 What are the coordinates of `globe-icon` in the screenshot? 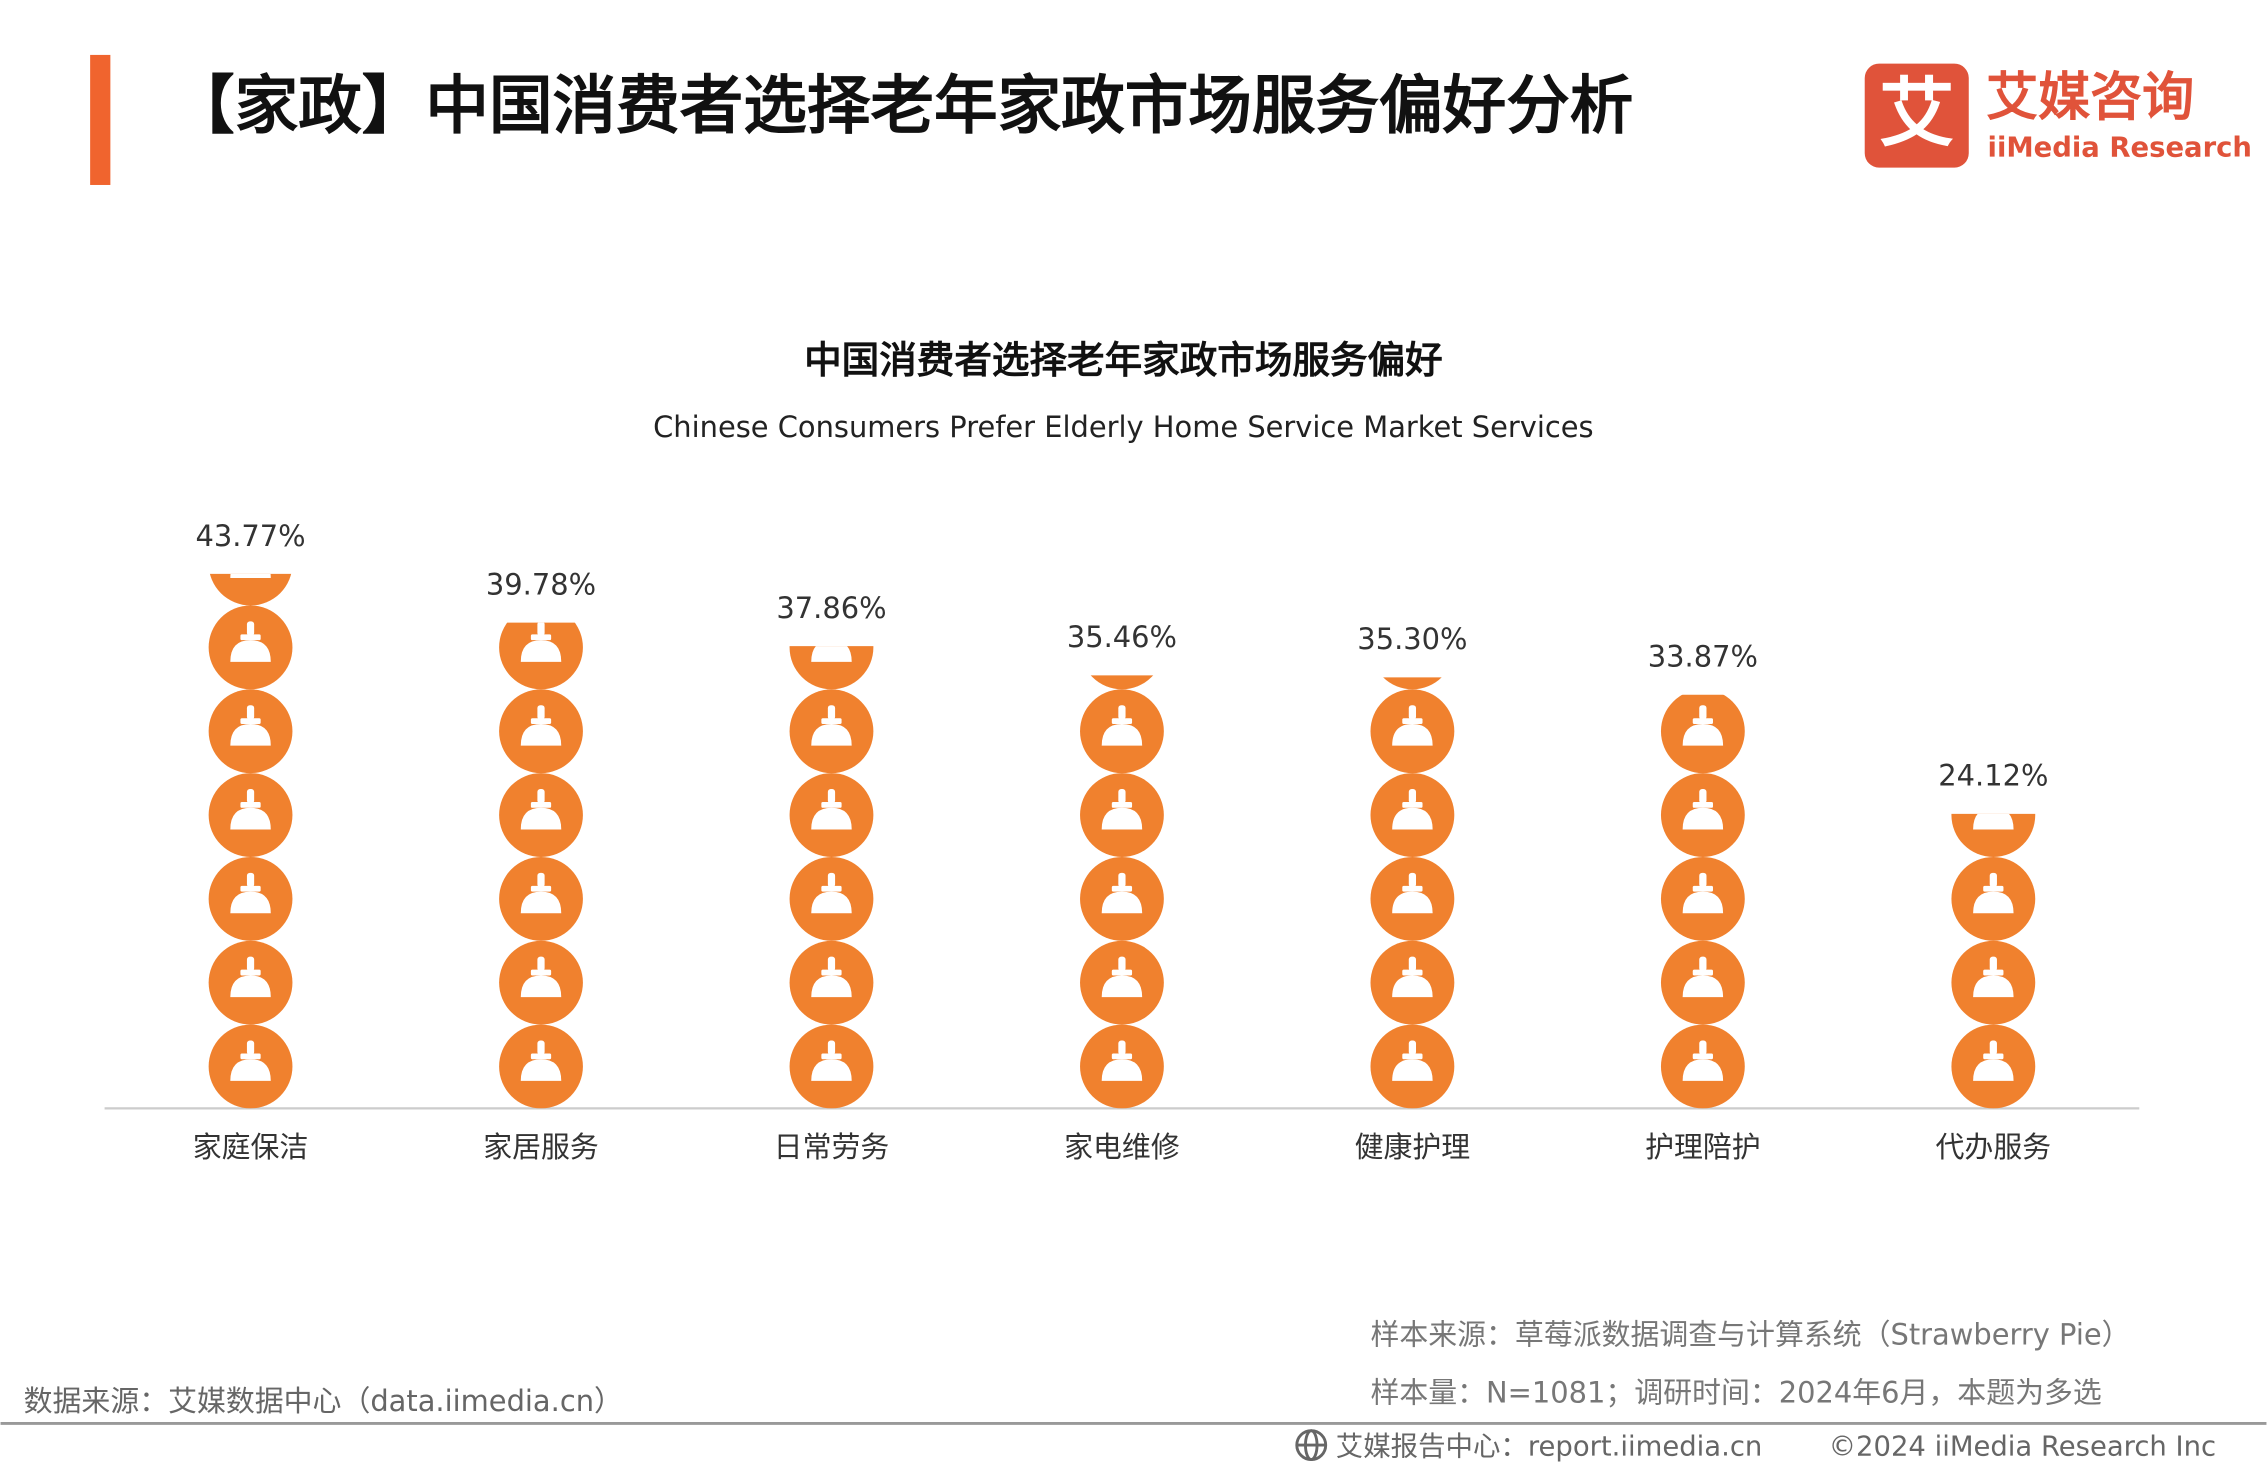 It's located at (1311, 1445).